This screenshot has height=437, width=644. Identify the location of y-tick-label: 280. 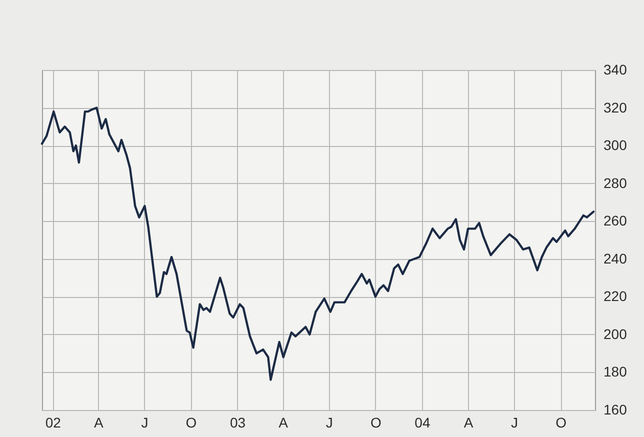
(616, 182).